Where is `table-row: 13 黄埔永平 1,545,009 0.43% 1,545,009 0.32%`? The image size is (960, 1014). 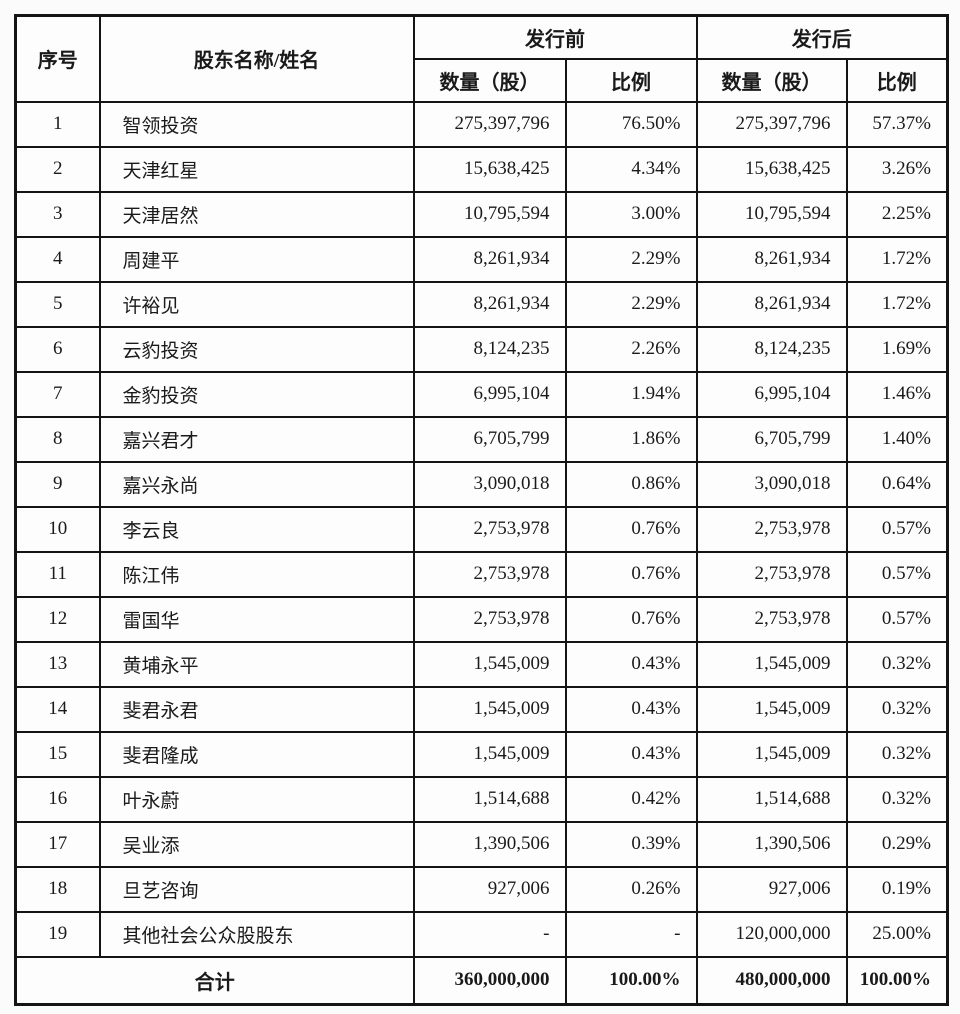 table-row: 13 黄埔永平 1,545,009 0.43% 1,545,009 0.32% is located at coordinates (481, 664).